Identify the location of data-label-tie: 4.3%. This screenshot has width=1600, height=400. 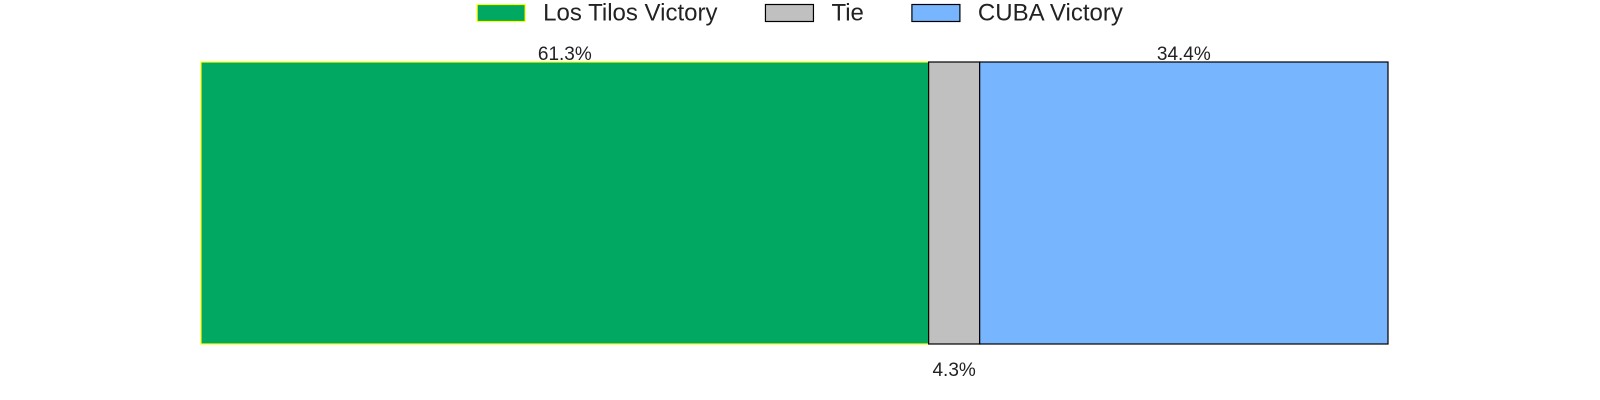
(953, 370).